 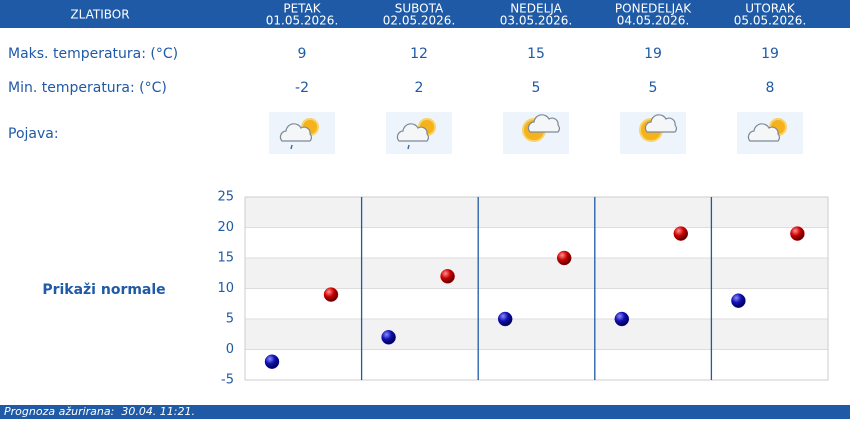 I want to click on y-tick-label: 5, so click(x=230, y=319).